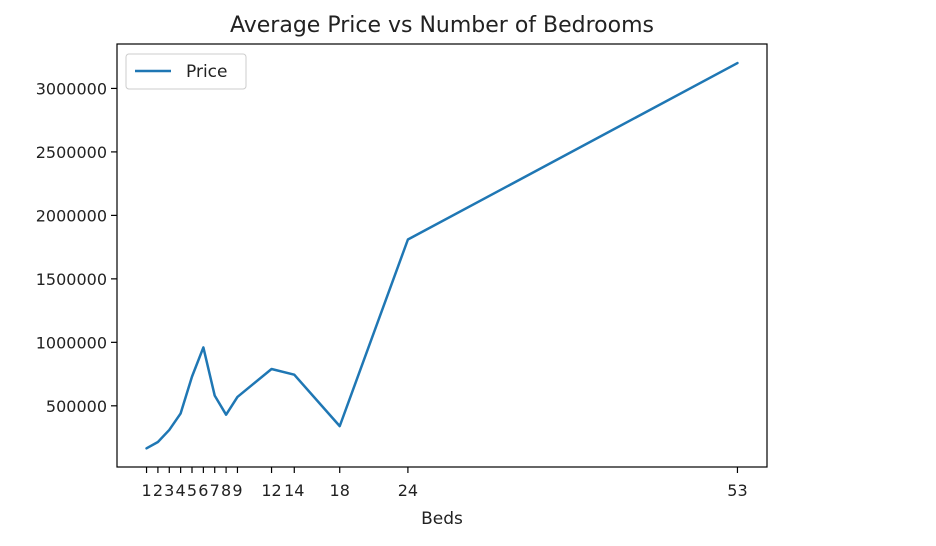 The height and width of the screenshot is (546, 936). What do you see at coordinates (442, 519) in the screenshot?
I see `x-axis-label: Beds` at bounding box center [442, 519].